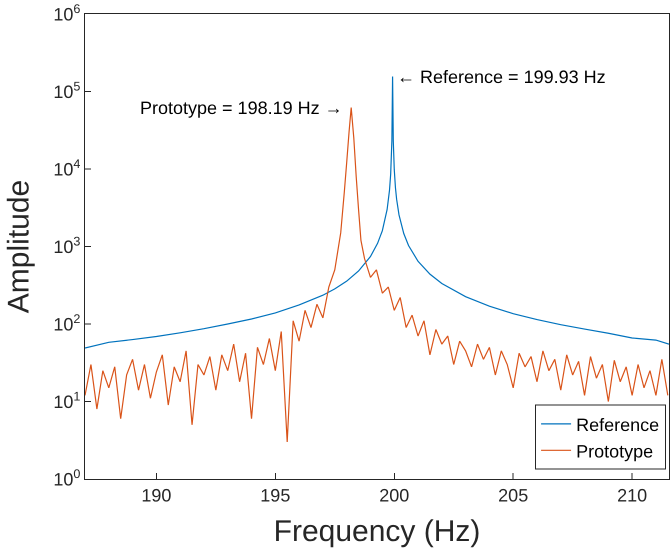 The height and width of the screenshot is (554, 671). What do you see at coordinates (513, 496) in the screenshot?
I see `x-tick-label: 205` at bounding box center [513, 496].